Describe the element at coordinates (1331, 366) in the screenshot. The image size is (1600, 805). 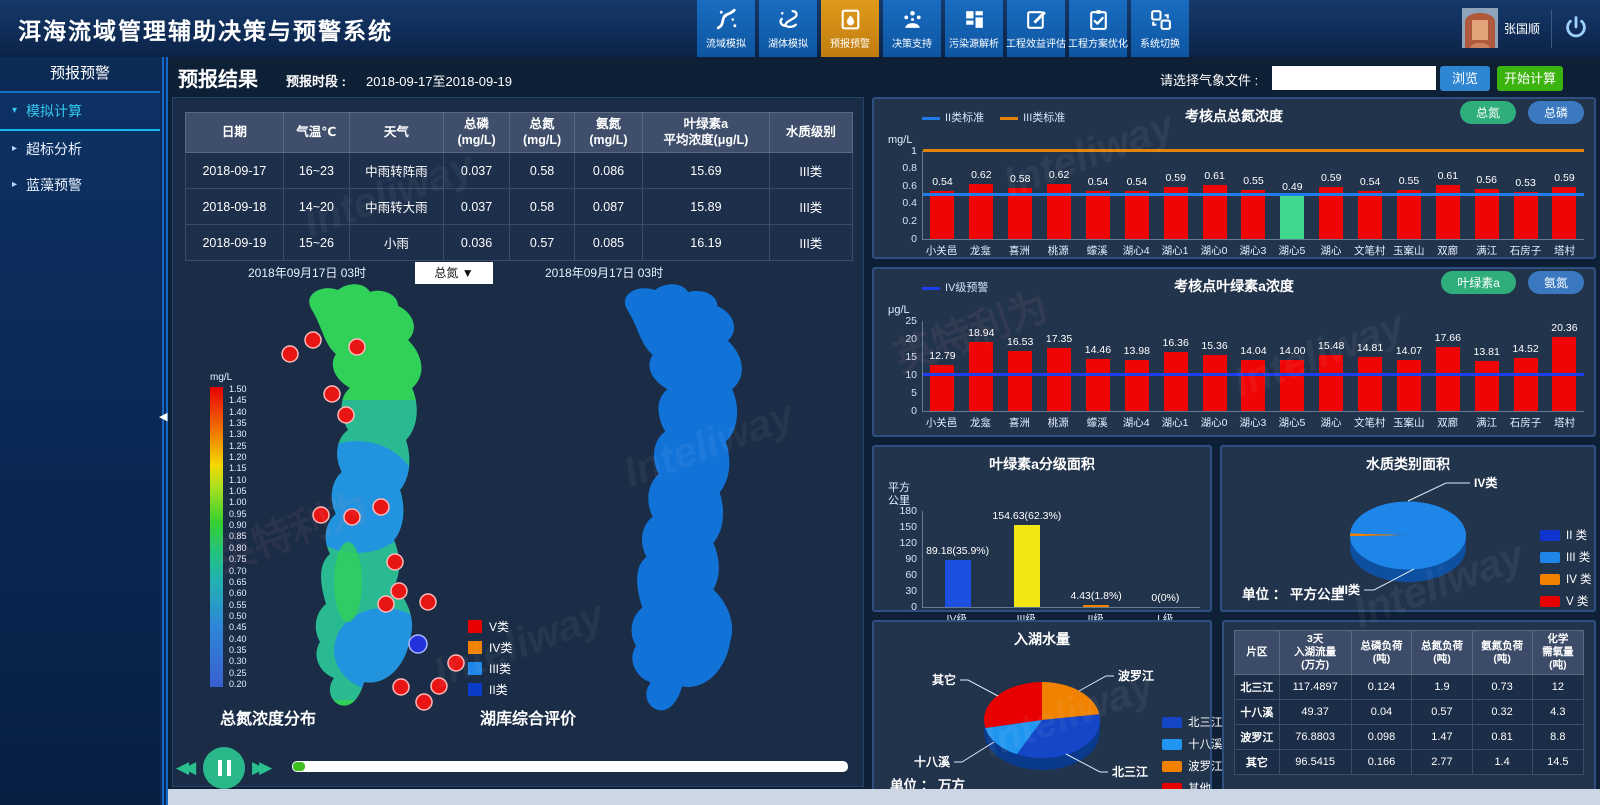
I see `bar-slot: 15.48` at that location.